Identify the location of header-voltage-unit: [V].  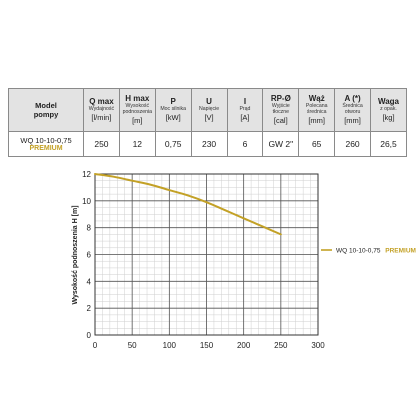
(209, 117).